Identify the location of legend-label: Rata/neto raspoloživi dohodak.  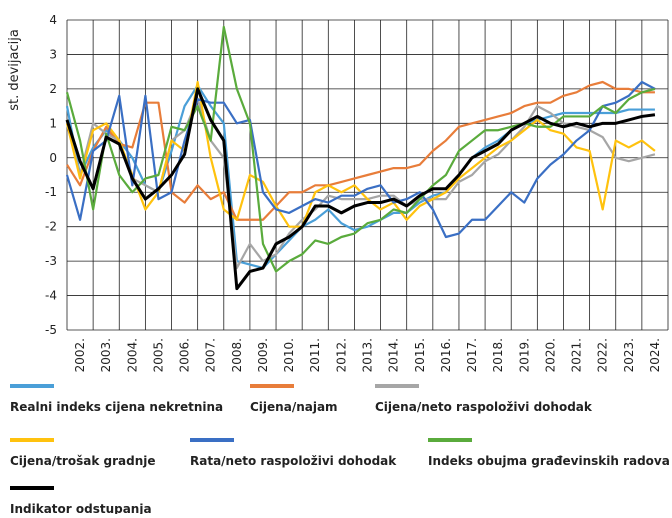
(293, 461).